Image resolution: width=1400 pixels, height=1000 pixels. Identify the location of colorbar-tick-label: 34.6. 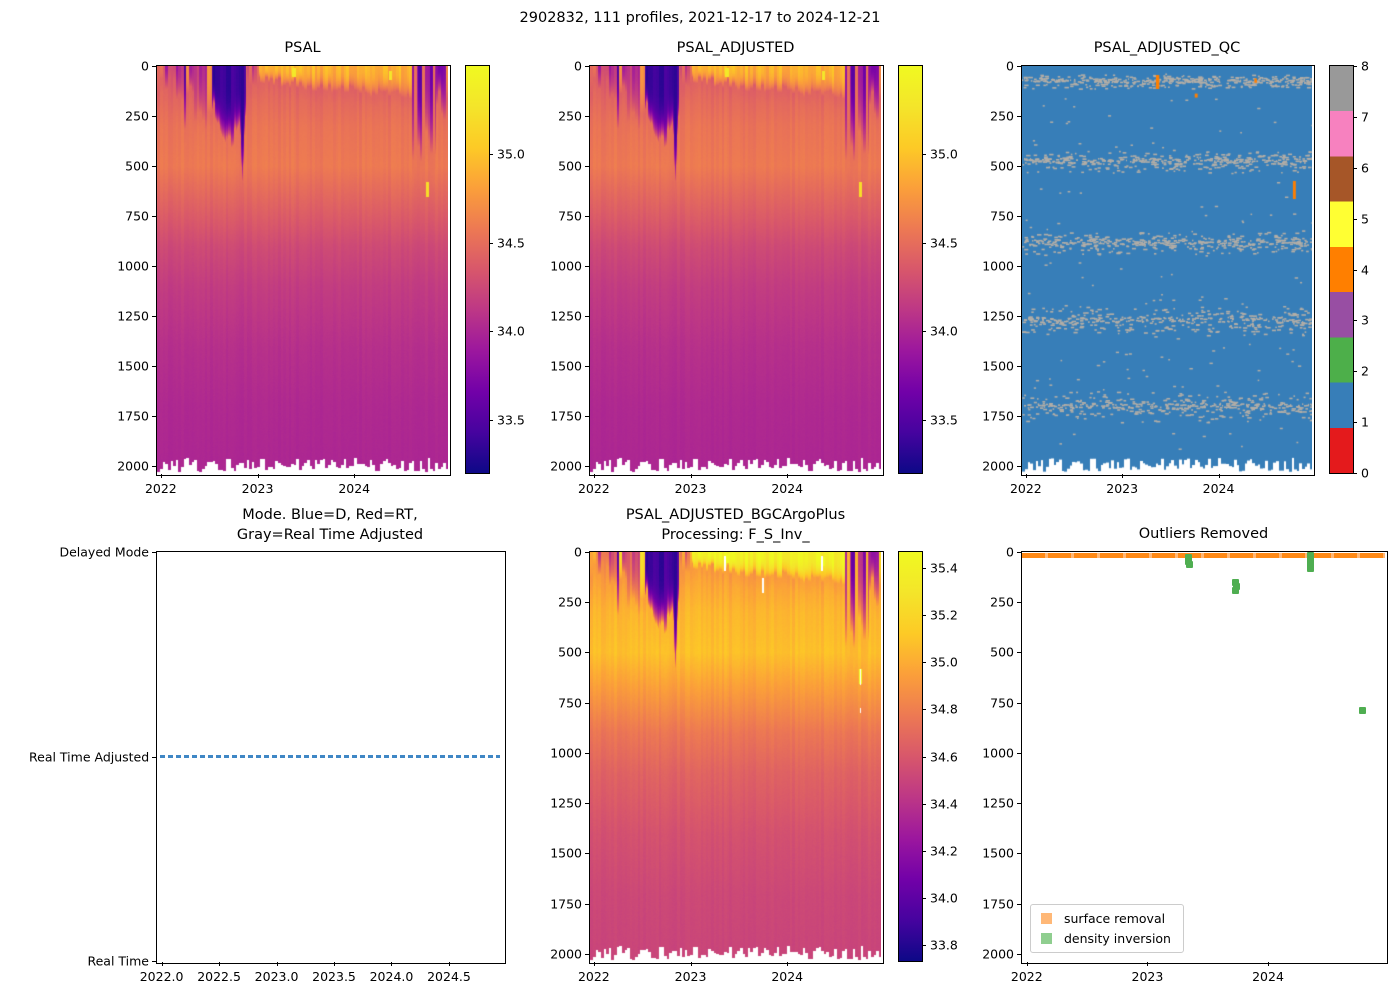
(944, 756).